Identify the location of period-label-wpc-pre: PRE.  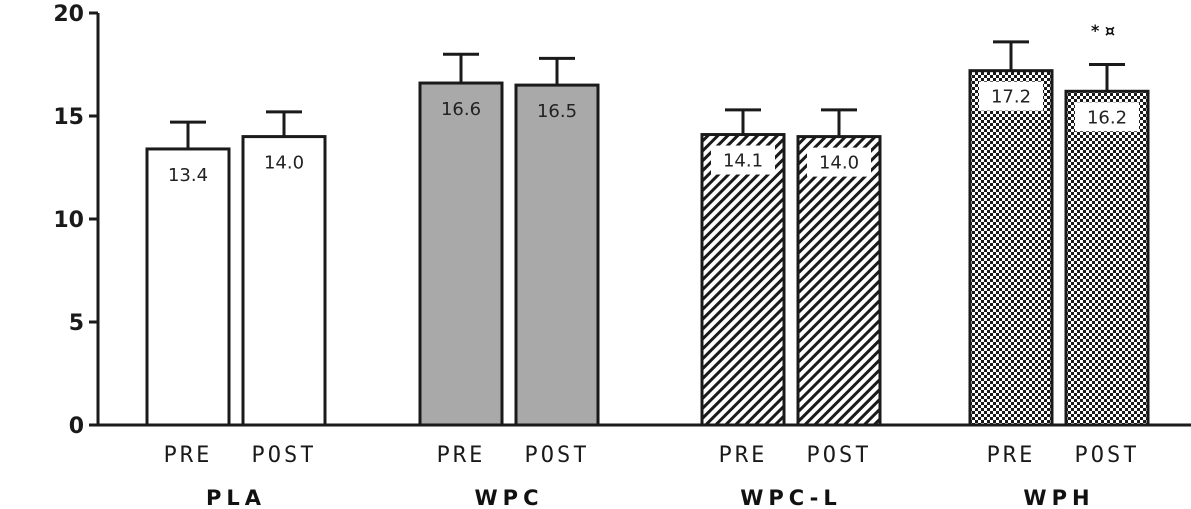
(461, 455).